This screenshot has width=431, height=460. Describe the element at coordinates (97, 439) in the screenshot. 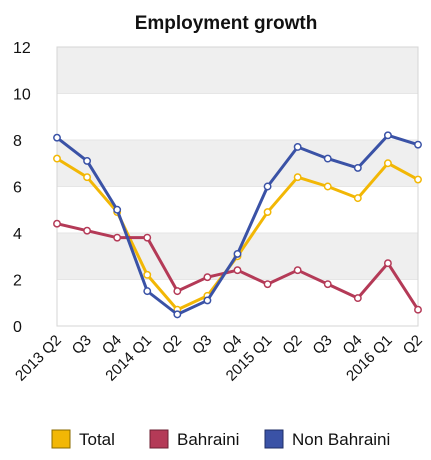

I see `legend-label-total: Total` at that location.